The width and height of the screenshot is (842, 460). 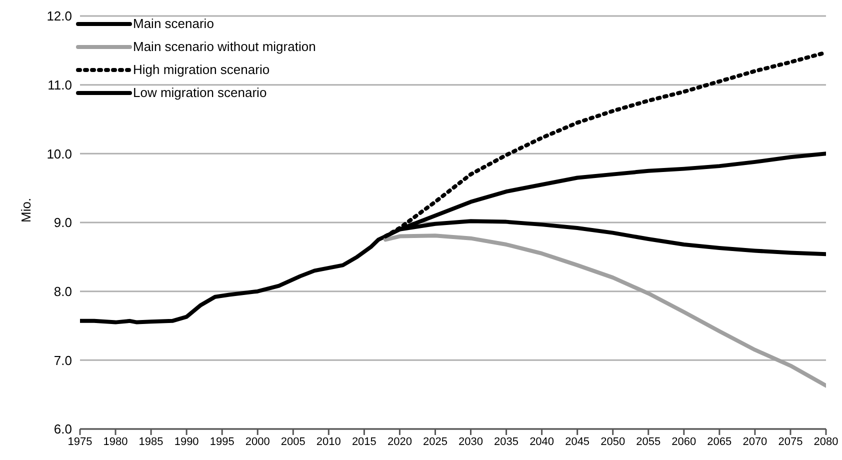 What do you see at coordinates (719, 442) in the screenshot?
I see `x-tick-label: 2065` at bounding box center [719, 442].